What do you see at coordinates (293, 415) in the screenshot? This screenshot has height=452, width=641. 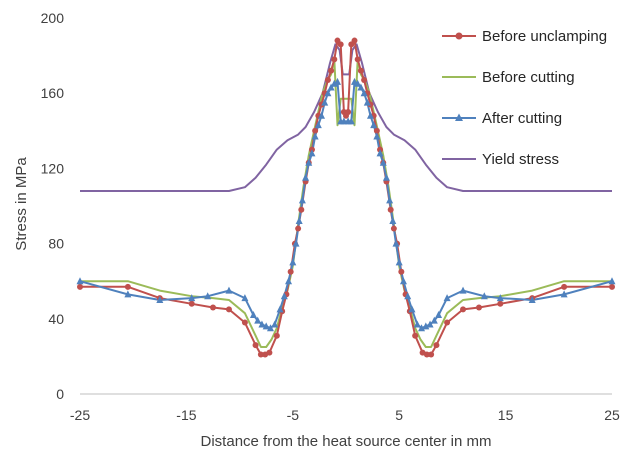 I see `x-tick-label: -5` at bounding box center [293, 415].